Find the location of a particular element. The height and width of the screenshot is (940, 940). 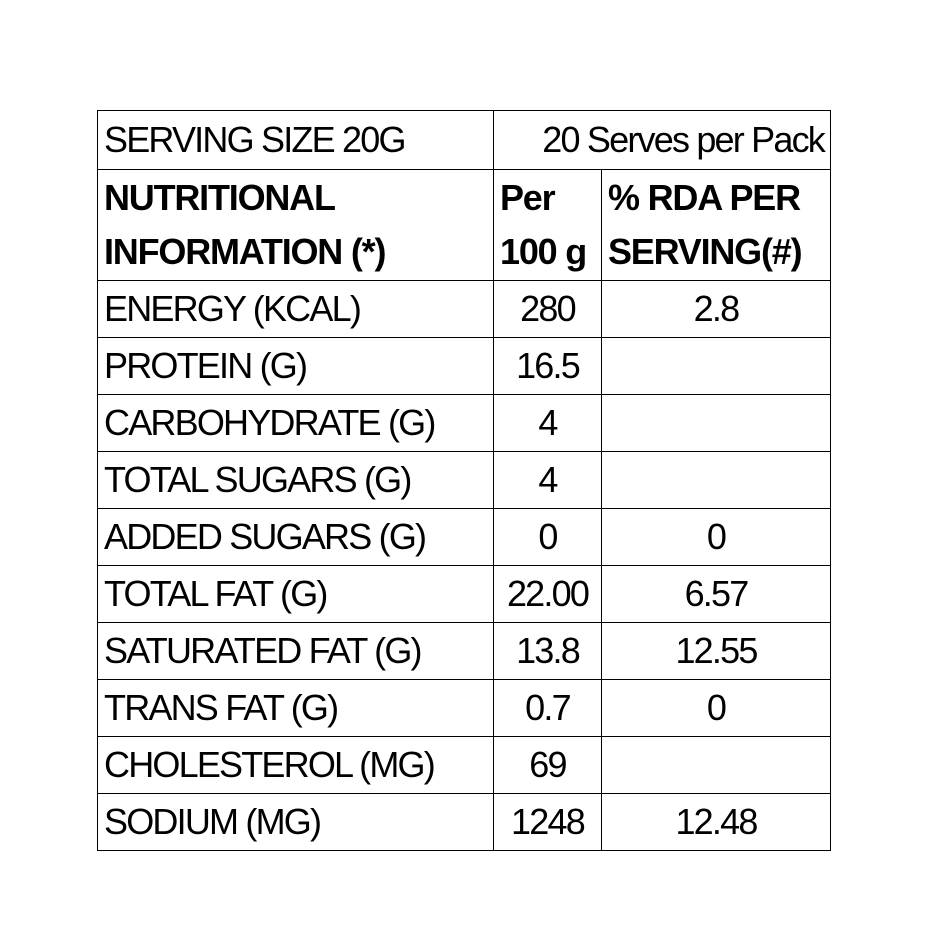

table-row: TOTAL FAT (G) 22.00 6.57 is located at coordinates (464, 594).